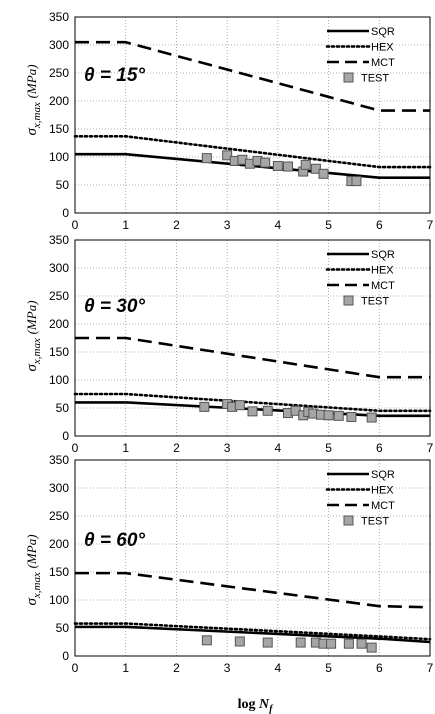 This screenshot has height=714, width=435. What do you see at coordinates (114, 75) in the screenshot?
I see `angle-annotation: θ = 15°` at bounding box center [114, 75].